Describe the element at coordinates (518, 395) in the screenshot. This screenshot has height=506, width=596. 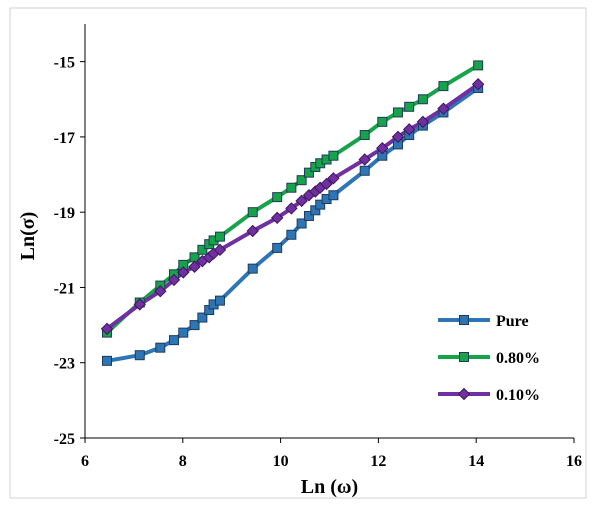
I see `legend-label-2: 0.10%` at that location.